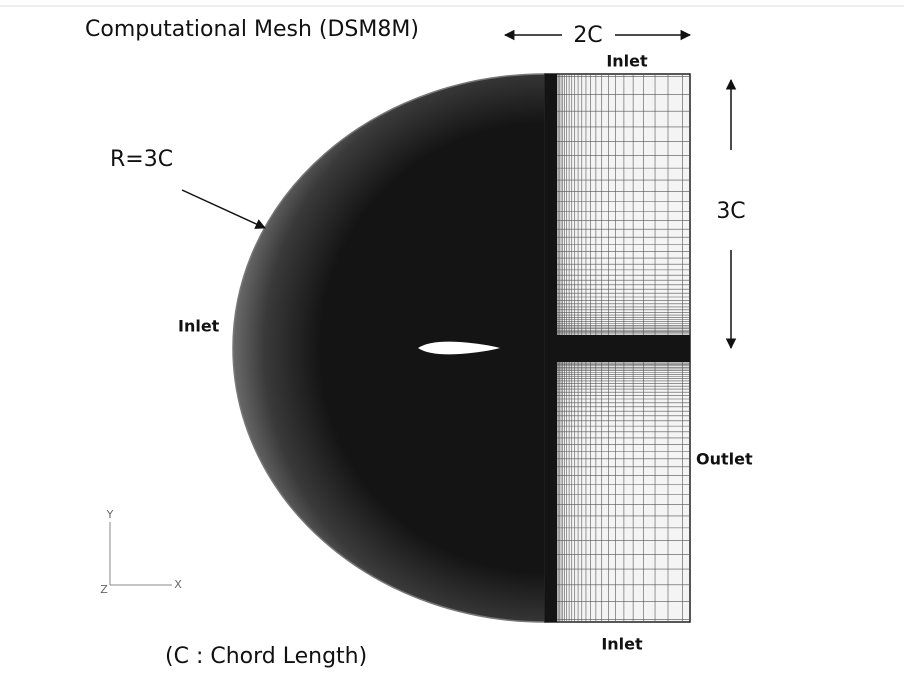 The width and height of the screenshot is (904, 684). I want to click on title: Computational Mesh (DSM8M), so click(252, 29).